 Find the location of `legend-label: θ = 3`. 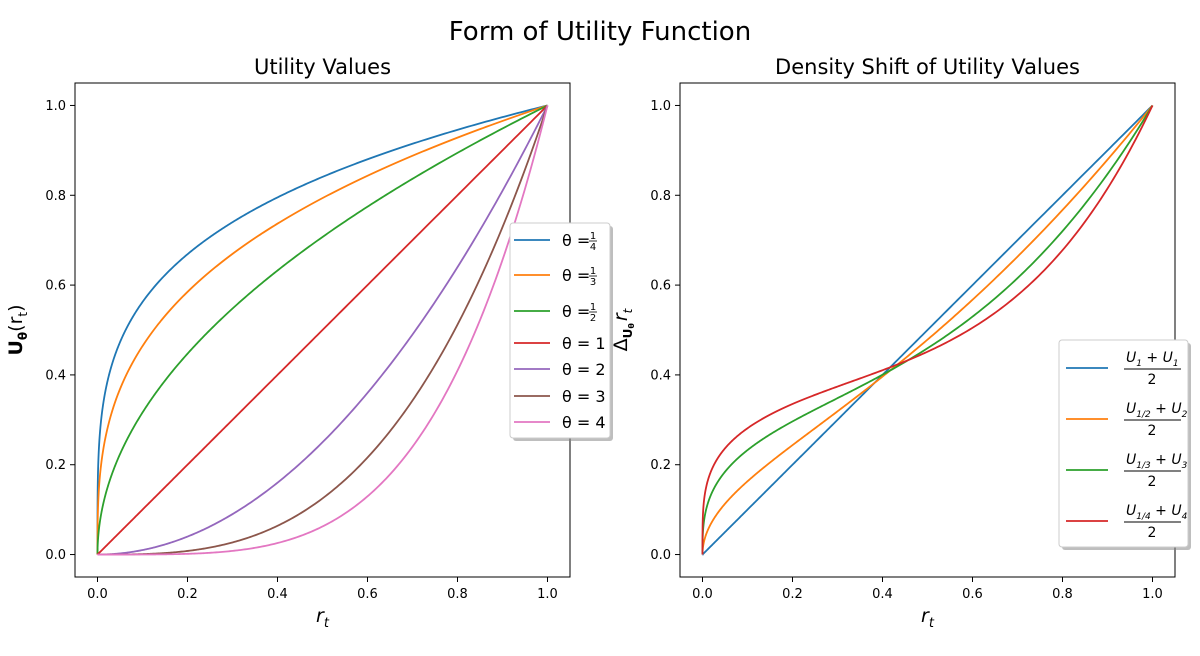

legend-label: θ = 3 is located at coordinates (584, 396).